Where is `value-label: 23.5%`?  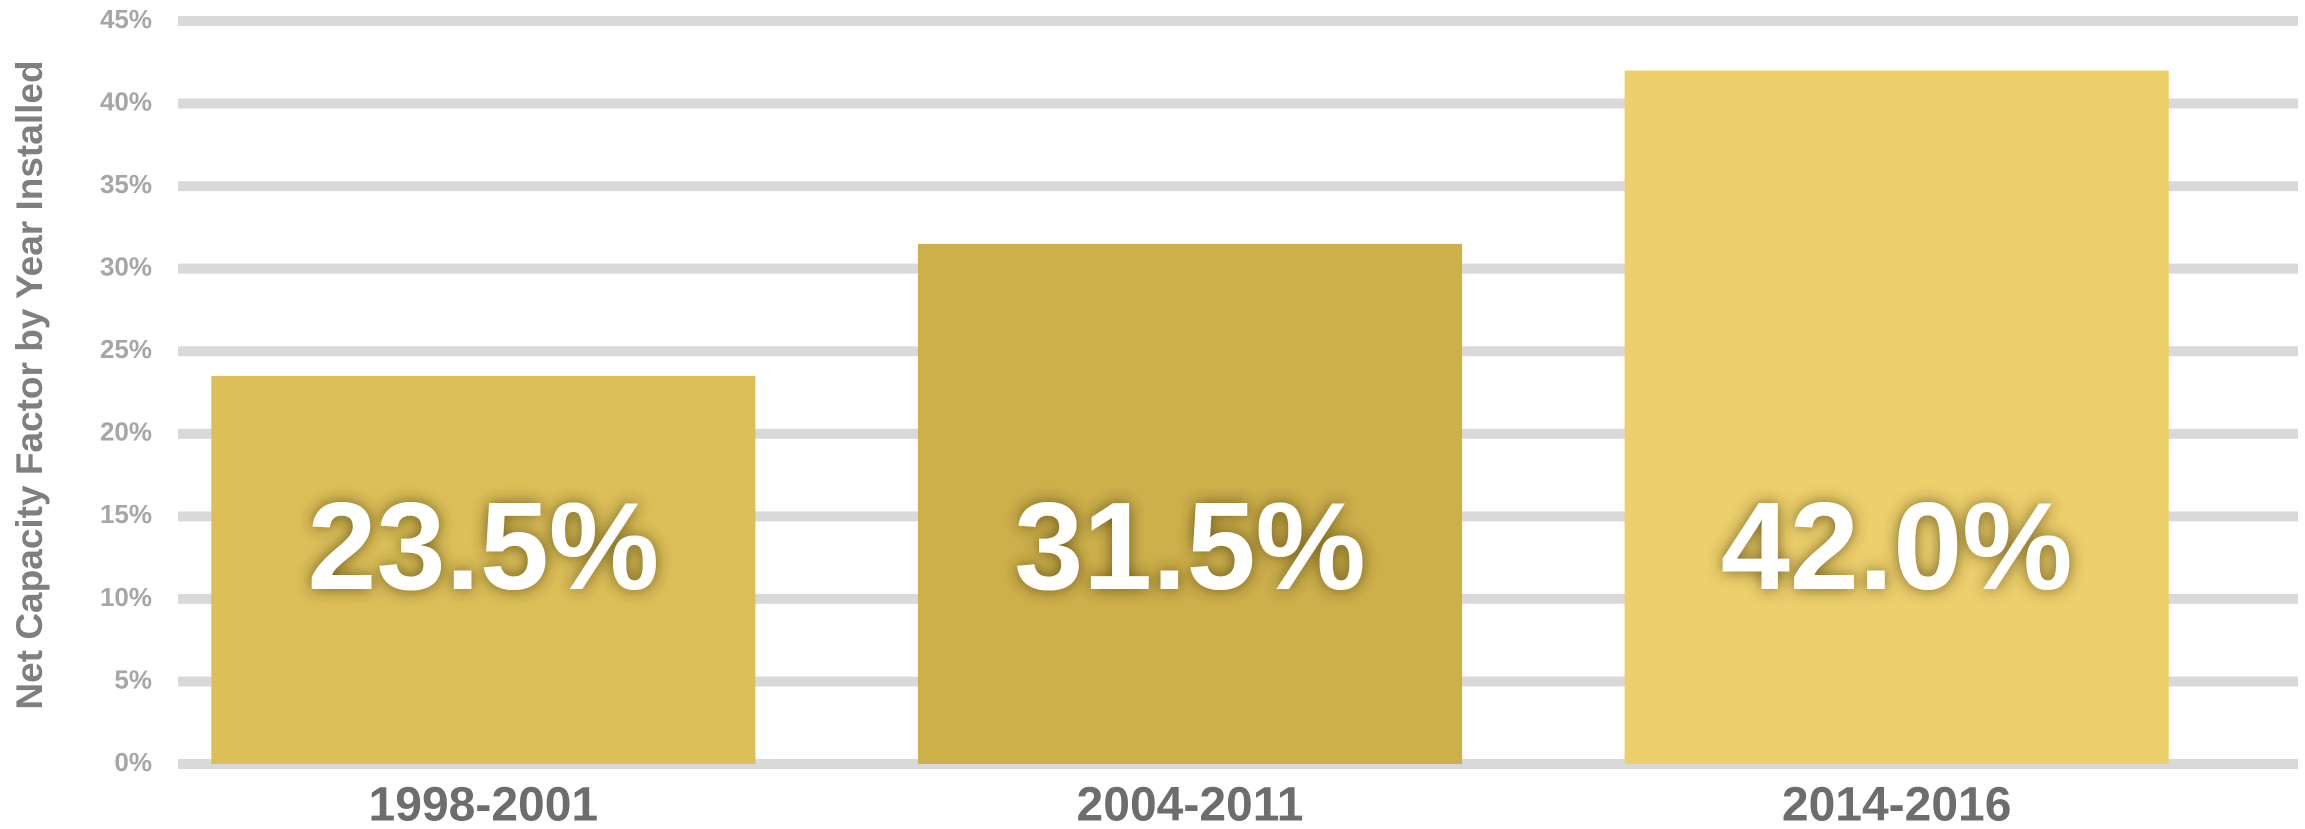
value-label: 23.5% is located at coordinates (484, 547).